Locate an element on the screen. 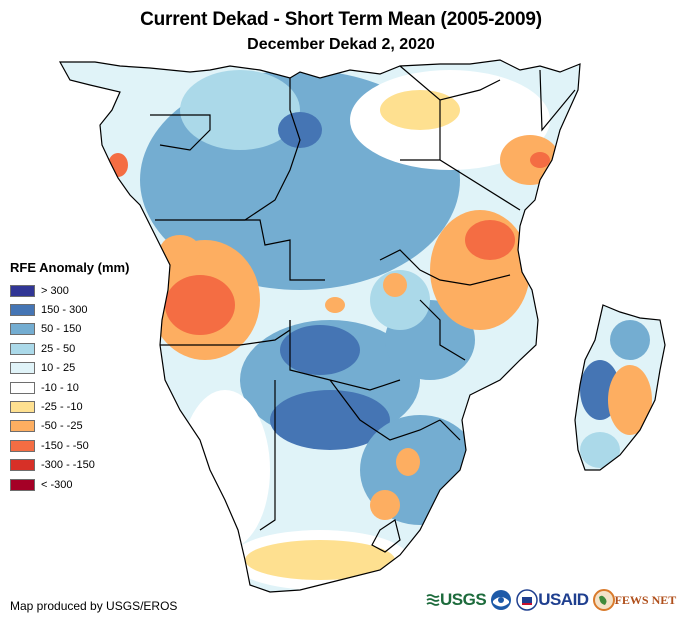  legend-label: 50 - 150 is located at coordinates (61, 329).